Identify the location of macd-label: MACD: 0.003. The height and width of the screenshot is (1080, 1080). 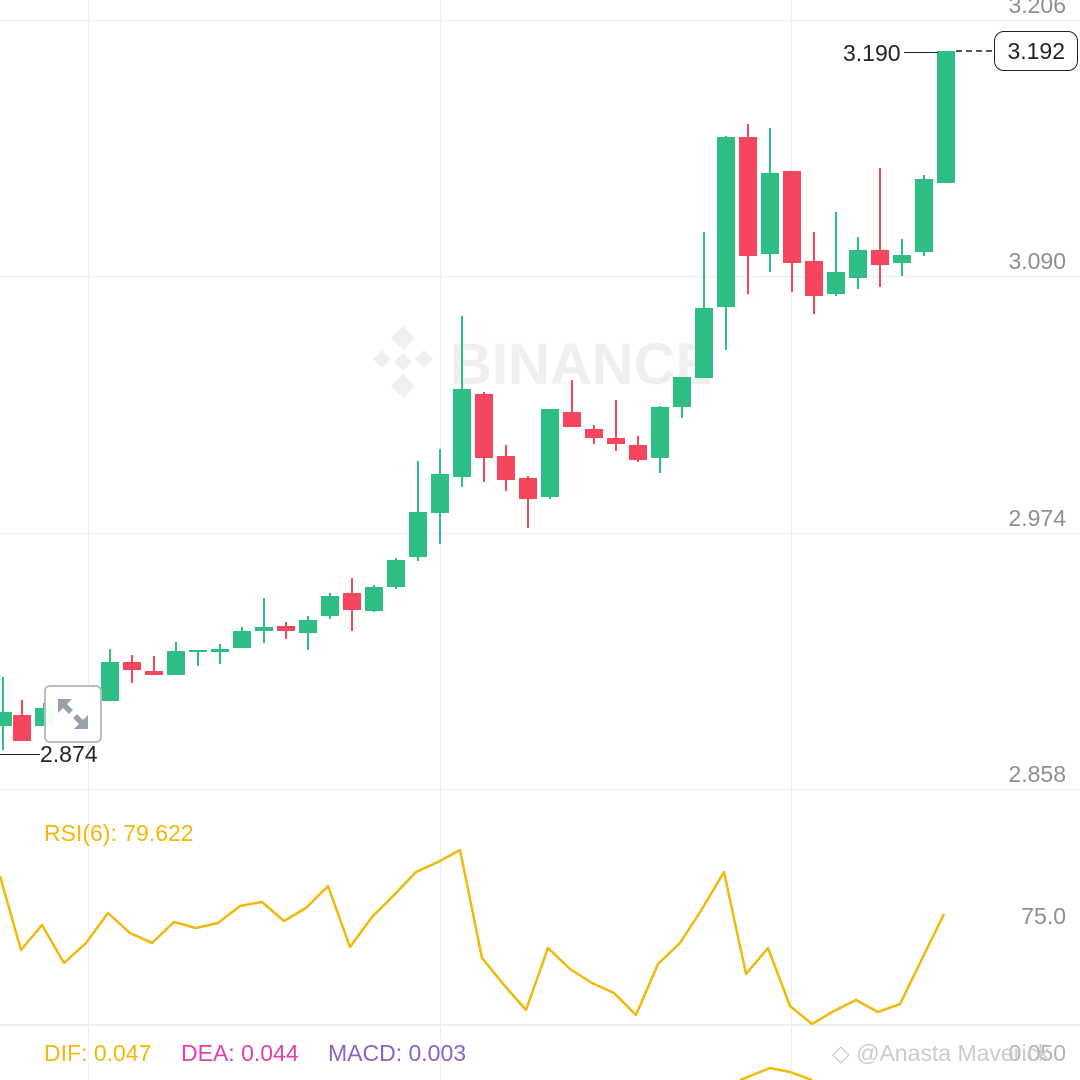
(397, 1053).